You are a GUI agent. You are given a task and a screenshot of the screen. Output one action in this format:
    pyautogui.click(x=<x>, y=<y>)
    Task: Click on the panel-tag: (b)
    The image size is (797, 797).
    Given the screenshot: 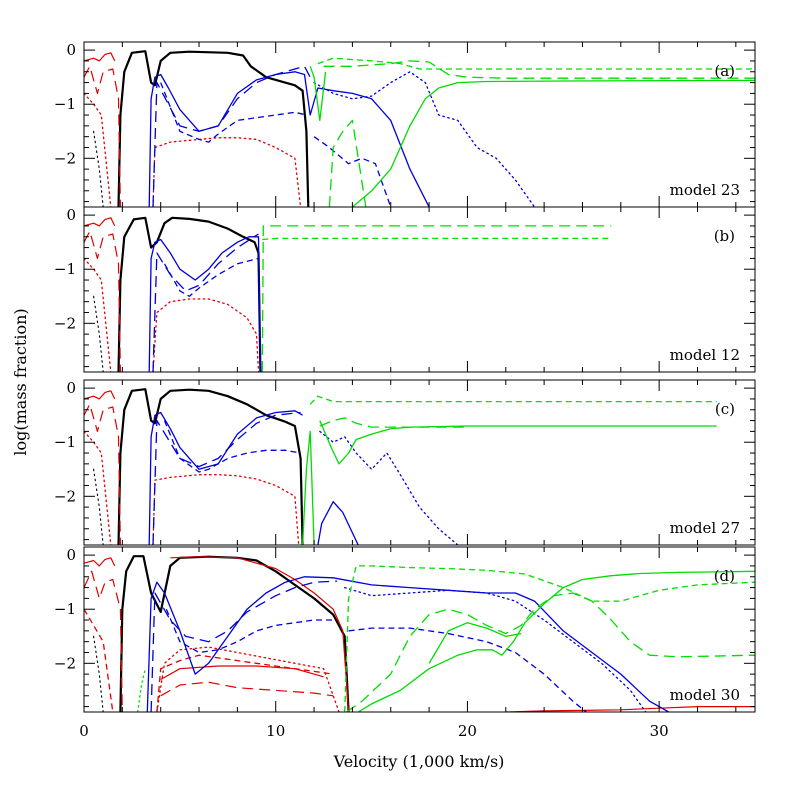 What is the action you would take?
    pyautogui.click(x=724, y=236)
    